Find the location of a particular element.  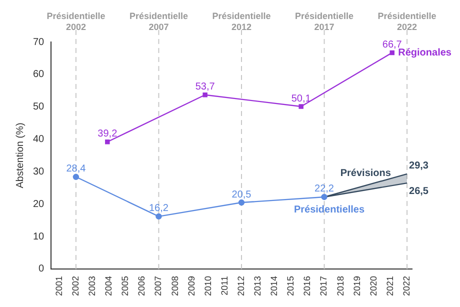

x-tick-label: 2006 is located at coordinates (141, 286).